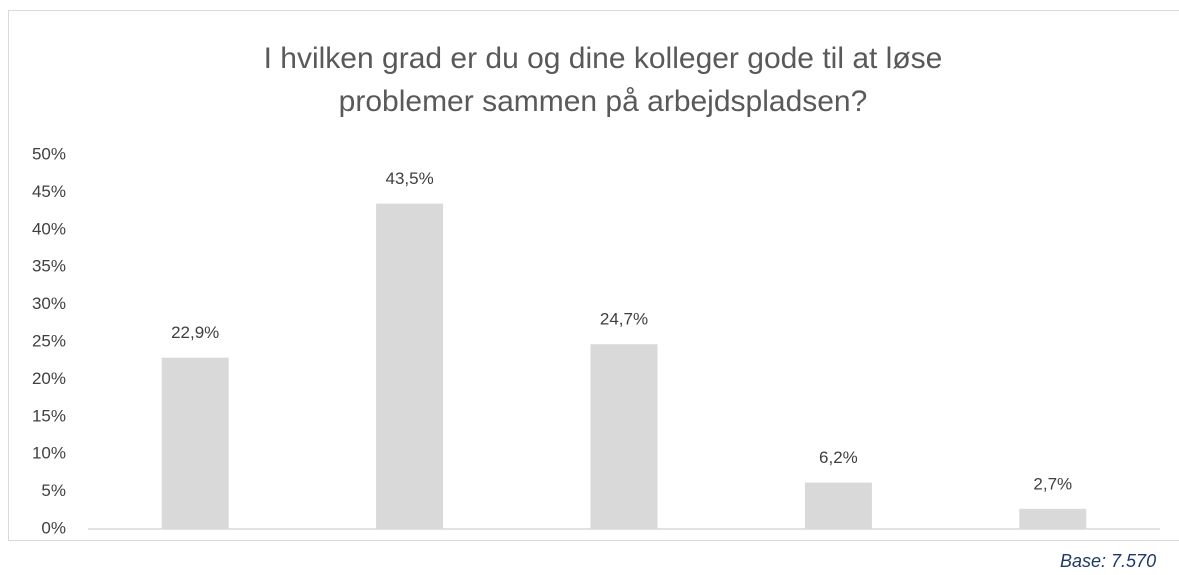 The height and width of the screenshot is (575, 1179). Describe the element at coordinates (53, 490) in the screenshot. I see `y-tick-label: 5%` at that location.